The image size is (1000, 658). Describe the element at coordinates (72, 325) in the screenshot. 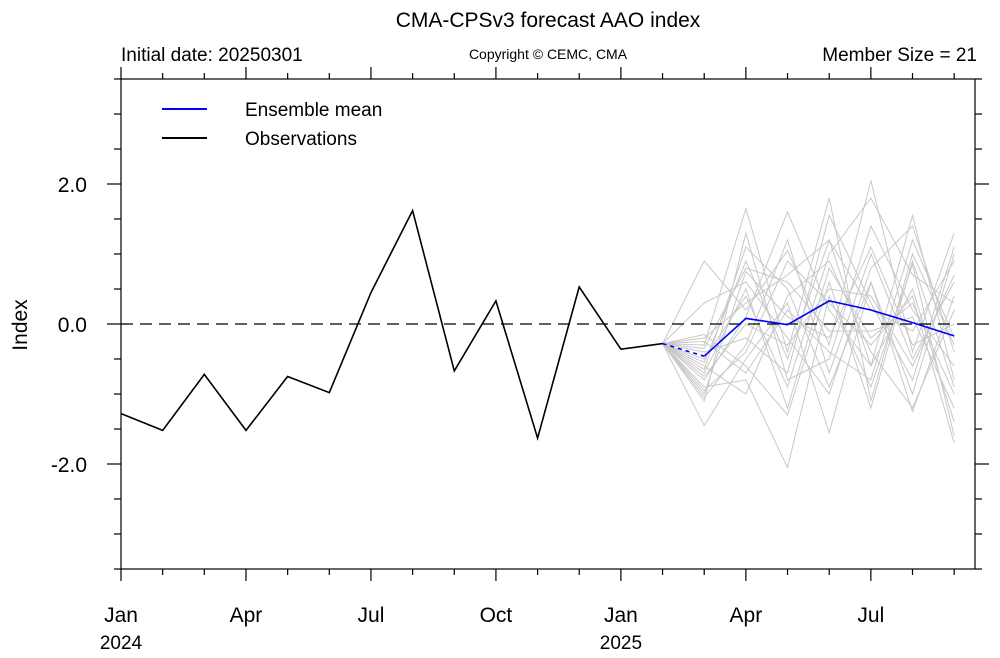

I see `y-tick-label-2: 0.0` at that location.